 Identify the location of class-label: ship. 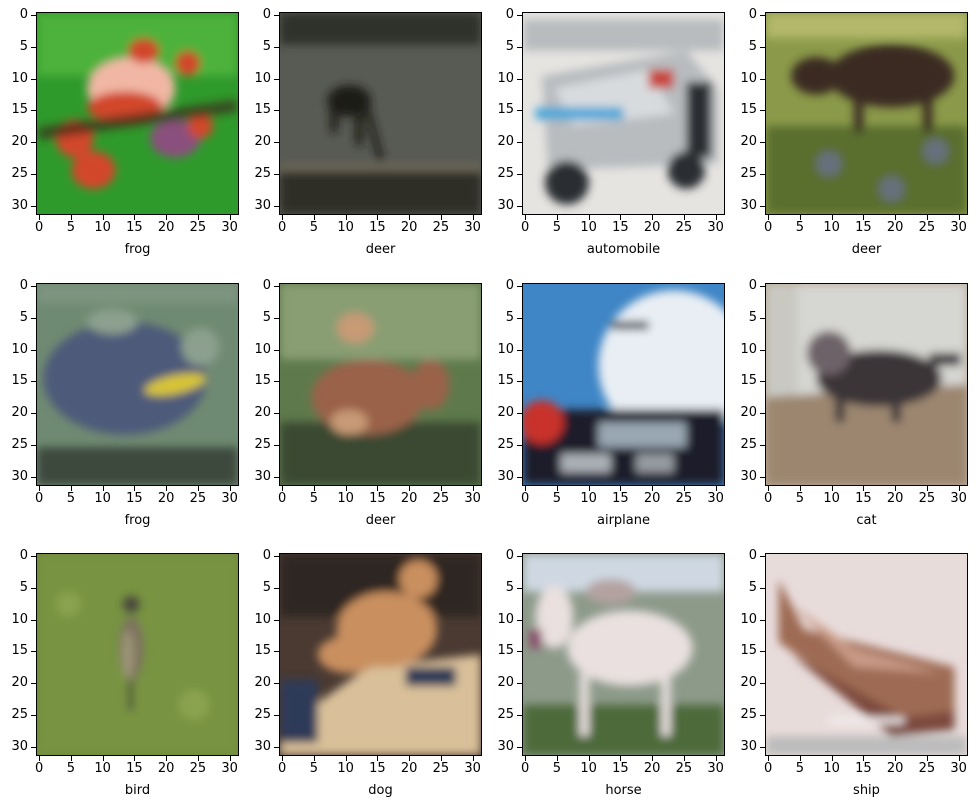
(866, 790).